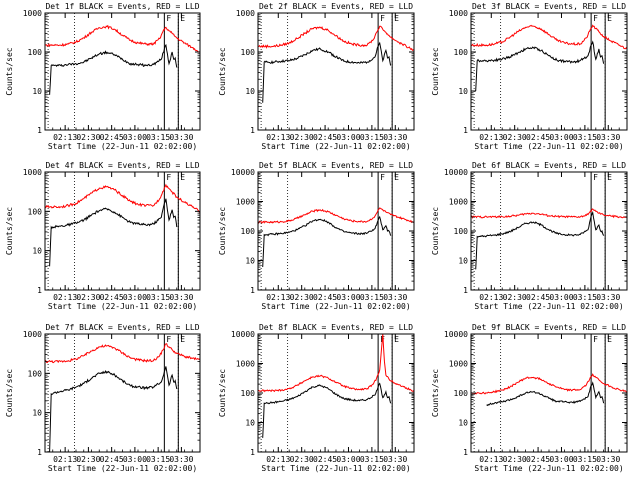 This screenshot has height=480, width=640. Describe the element at coordinates (122, 165) in the screenshot. I see `panel-title: Det 4f BLACK = Events, RED = LLD` at that location.